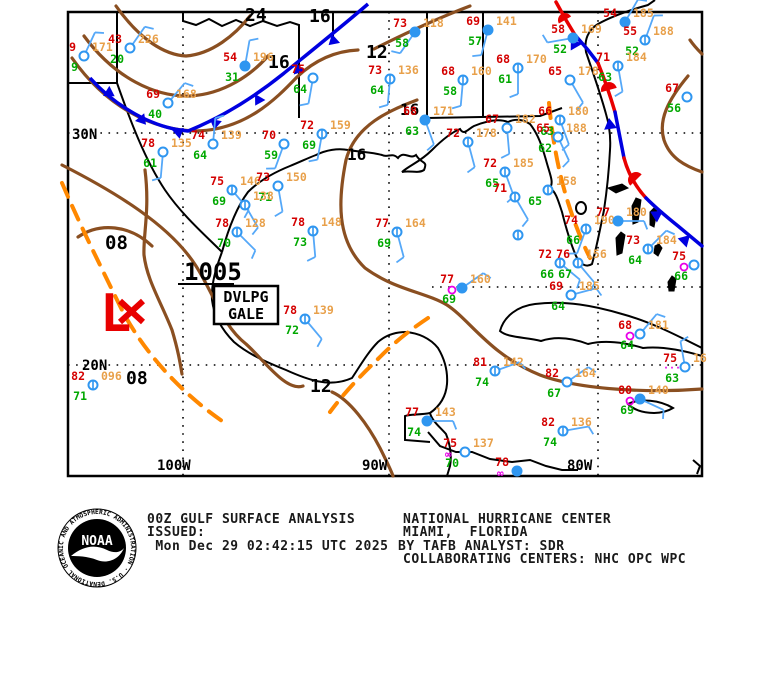  Describe the element at coordinates (625, 390) in the screenshot. I see `station-temperature: 80` at that location.